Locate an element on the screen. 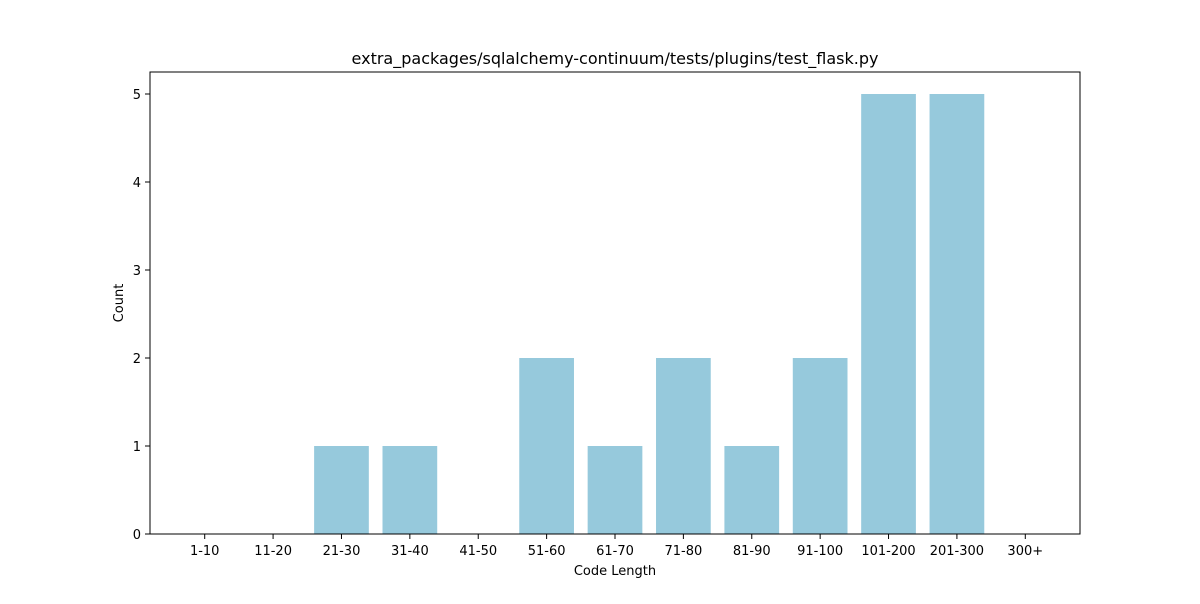  x-tick-label: 41-50 is located at coordinates (478, 551).